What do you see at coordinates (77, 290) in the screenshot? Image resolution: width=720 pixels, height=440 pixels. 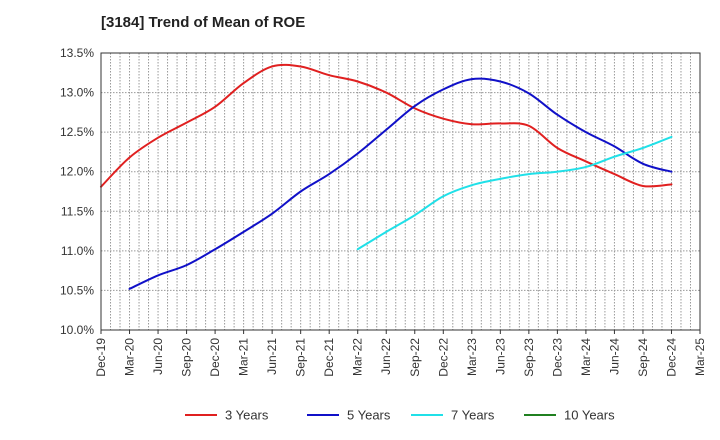 I see `y-tick-label: 10.5%` at bounding box center [77, 290].